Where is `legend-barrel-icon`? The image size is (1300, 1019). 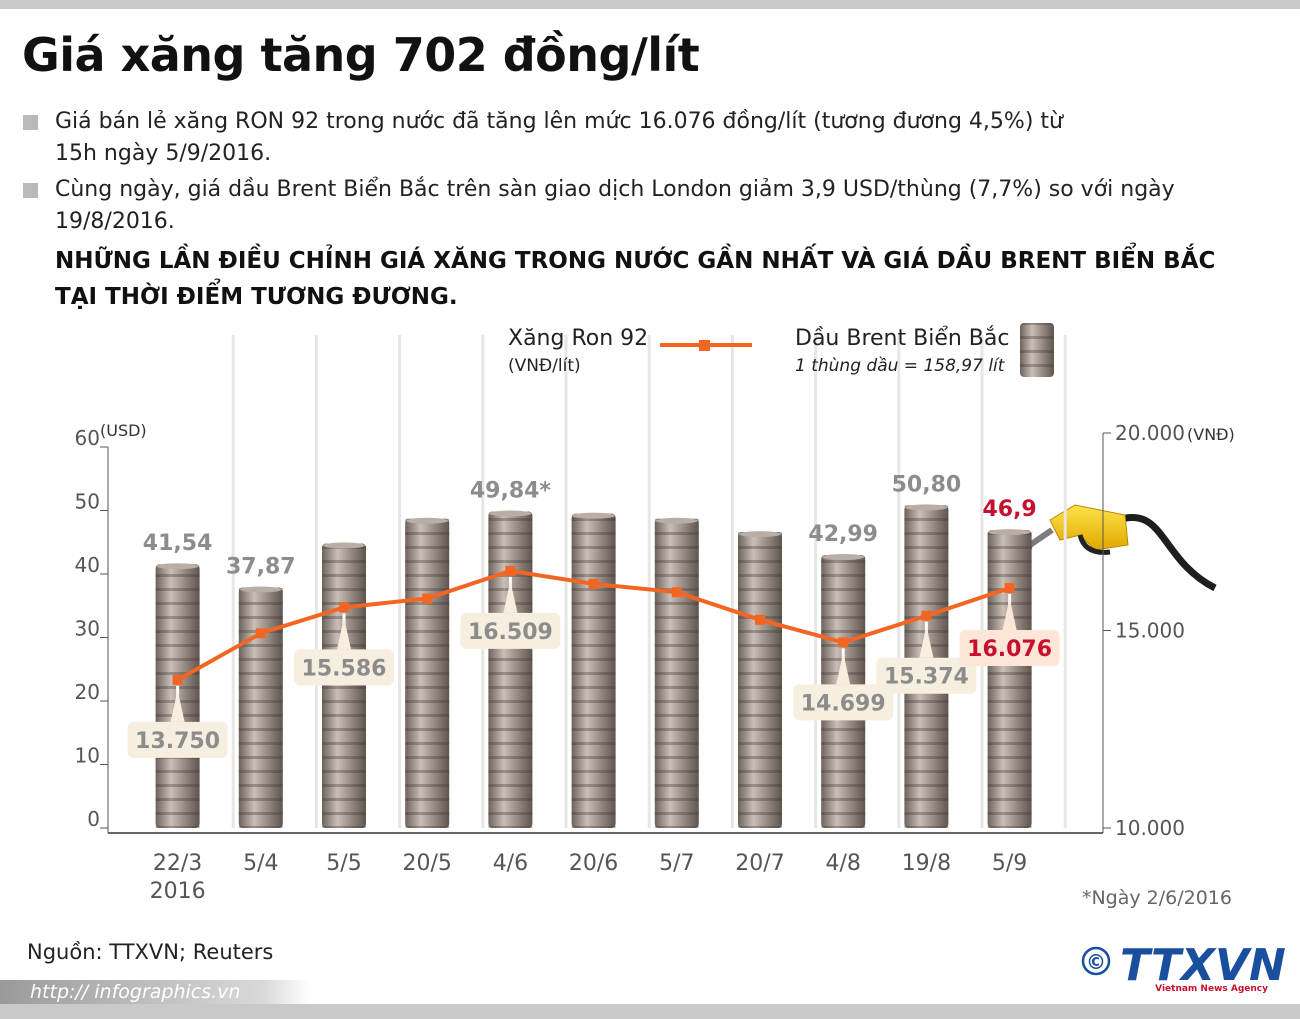 legend-barrel-icon is located at coordinates (1037, 350).